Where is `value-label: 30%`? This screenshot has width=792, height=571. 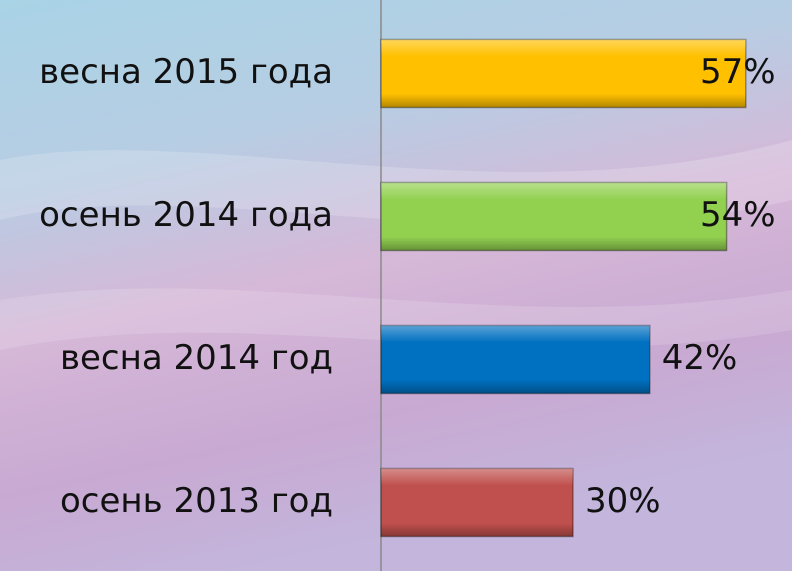 value-label: 30% is located at coordinates (623, 501).